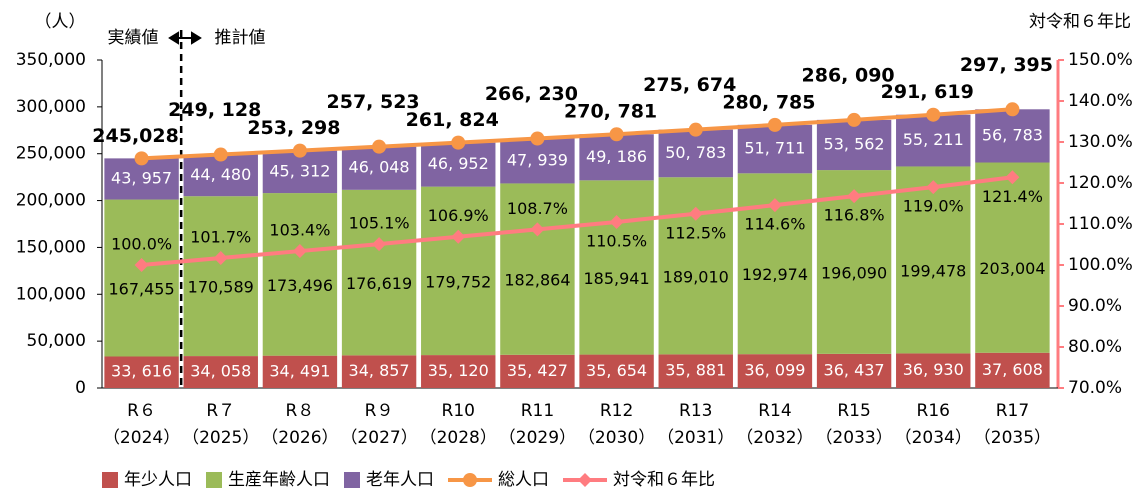 The image size is (1139, 494). I want to click on bar-value-label: 55, 211, so click(933, 139).